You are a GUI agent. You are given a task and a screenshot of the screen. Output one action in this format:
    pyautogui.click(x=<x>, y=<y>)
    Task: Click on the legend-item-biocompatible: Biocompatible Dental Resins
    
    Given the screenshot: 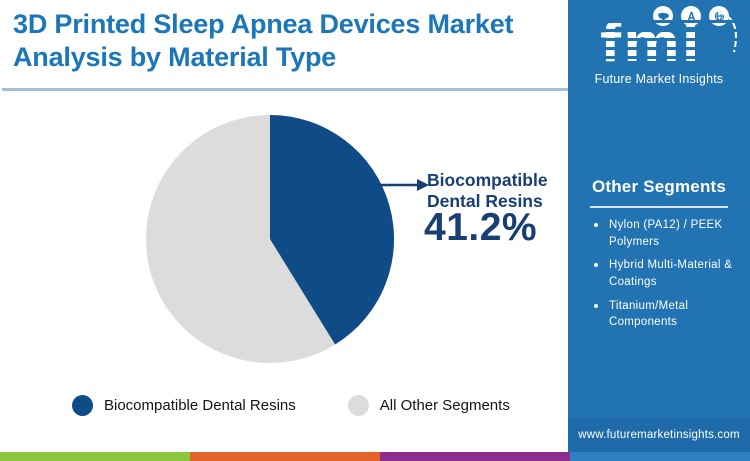 What is the action you would take?
    pyautogui.click(x=184, y=405)
    